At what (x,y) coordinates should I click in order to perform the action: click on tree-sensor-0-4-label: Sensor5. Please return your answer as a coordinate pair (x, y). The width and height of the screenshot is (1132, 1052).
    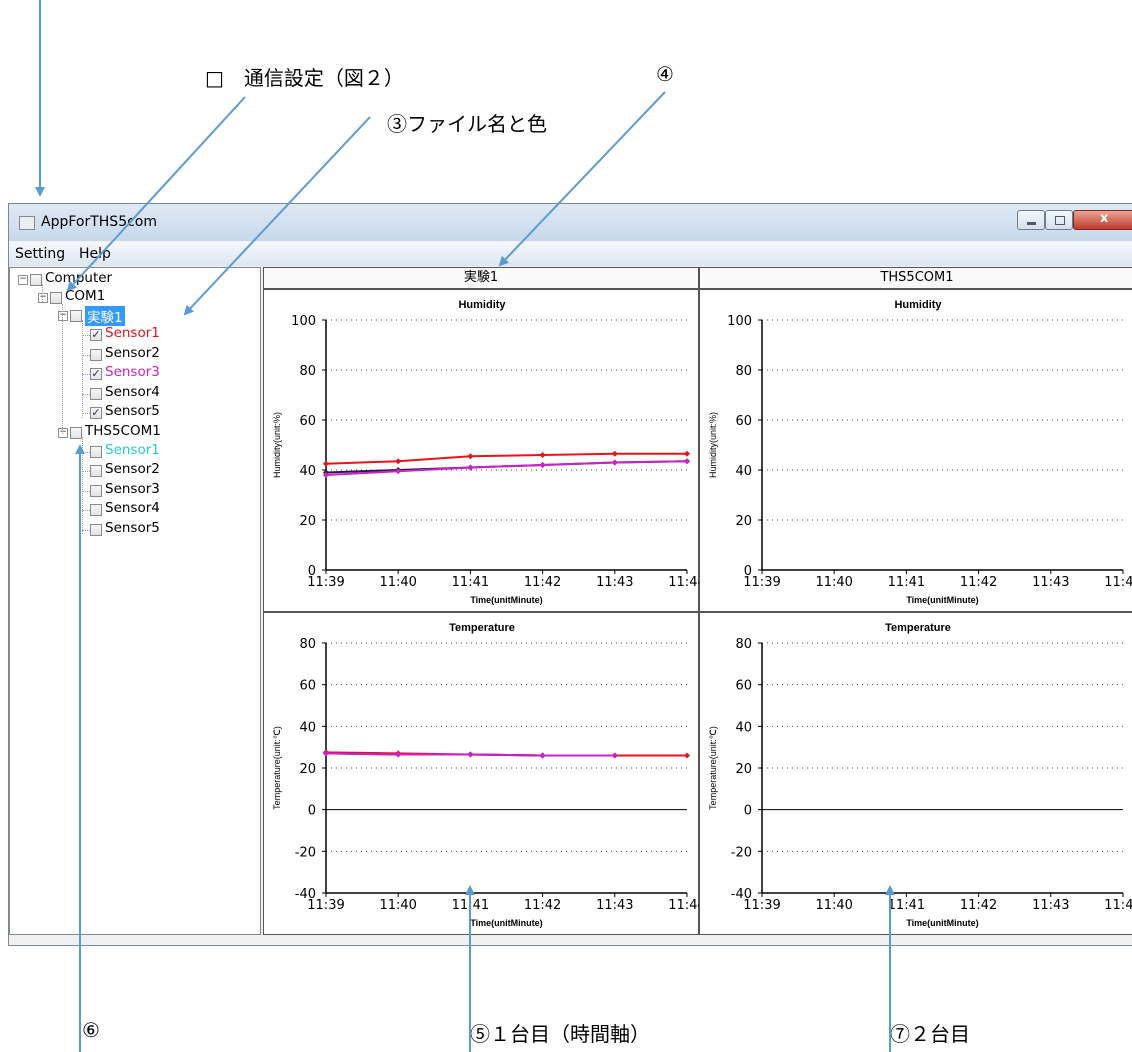
    Looking at the image, I should click on (132, 411).